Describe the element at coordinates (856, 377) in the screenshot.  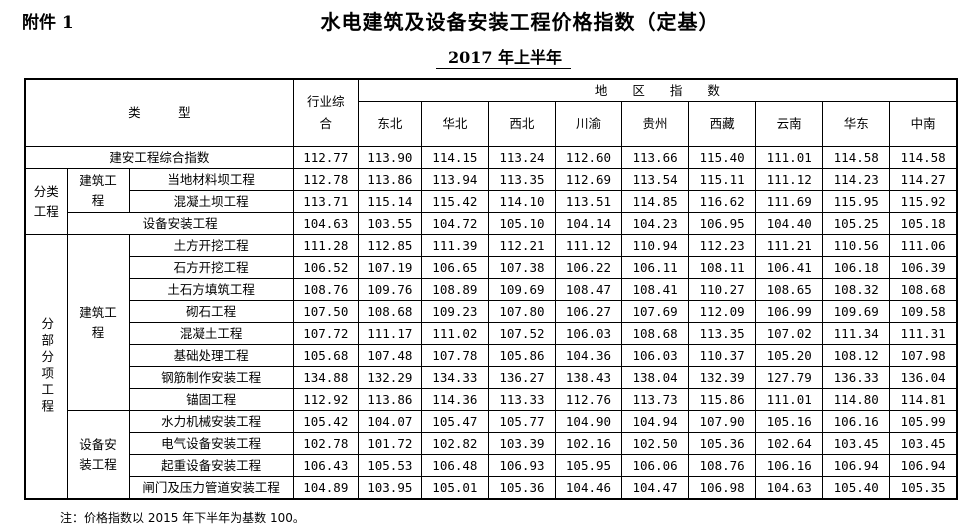
I see `region-index-cell: 136.33` at that location.